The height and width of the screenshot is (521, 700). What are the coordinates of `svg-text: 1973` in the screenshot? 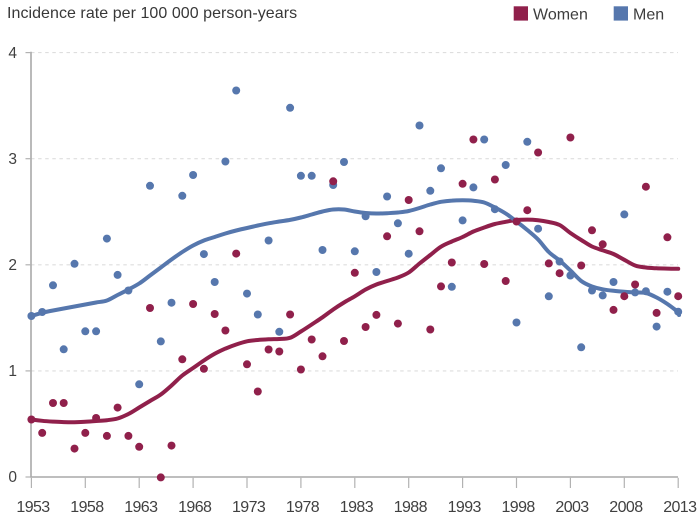 It's located at (249, 507).